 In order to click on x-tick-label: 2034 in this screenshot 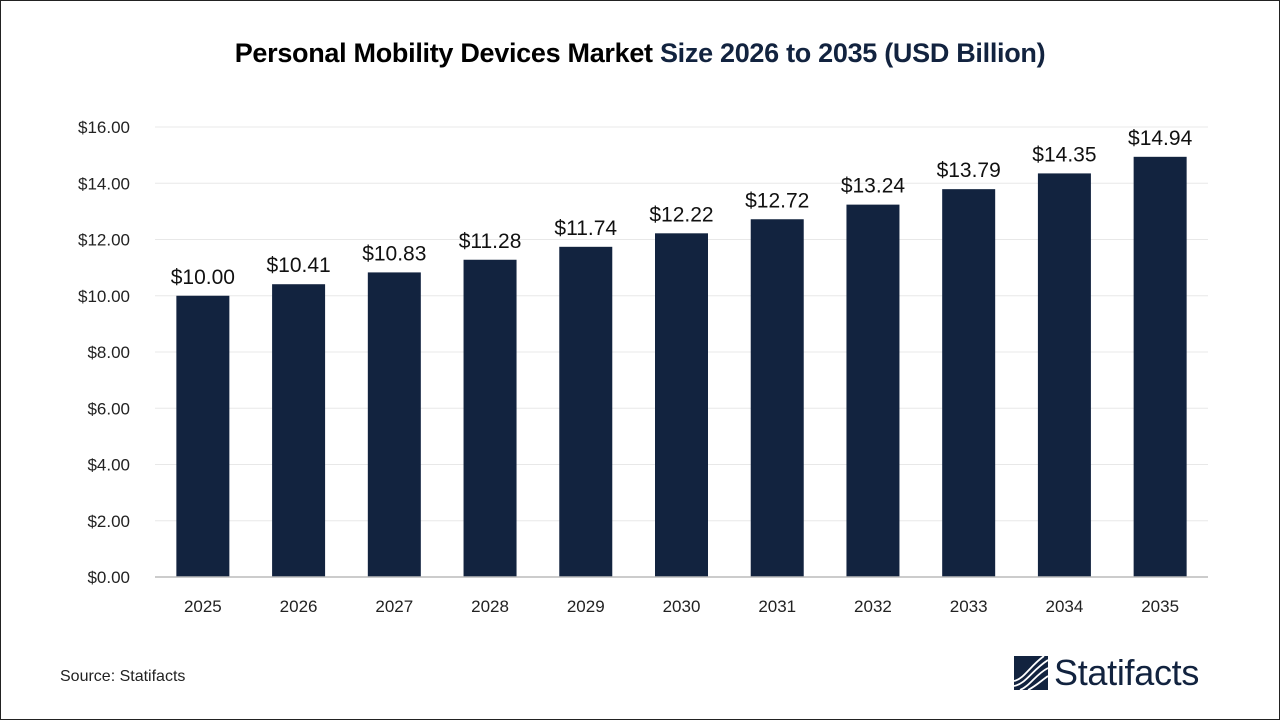, I will do `click(1064, 606)`.